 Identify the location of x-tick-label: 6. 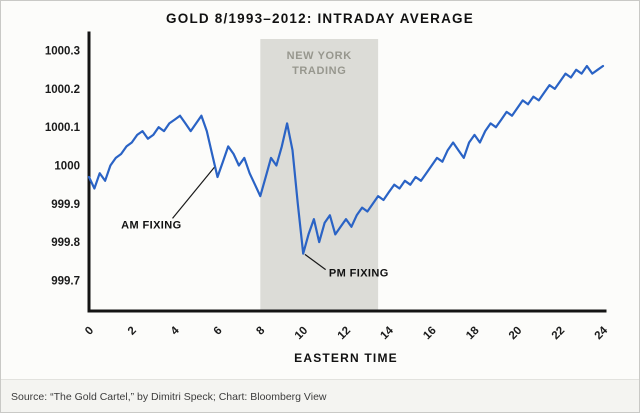
(218, 331).